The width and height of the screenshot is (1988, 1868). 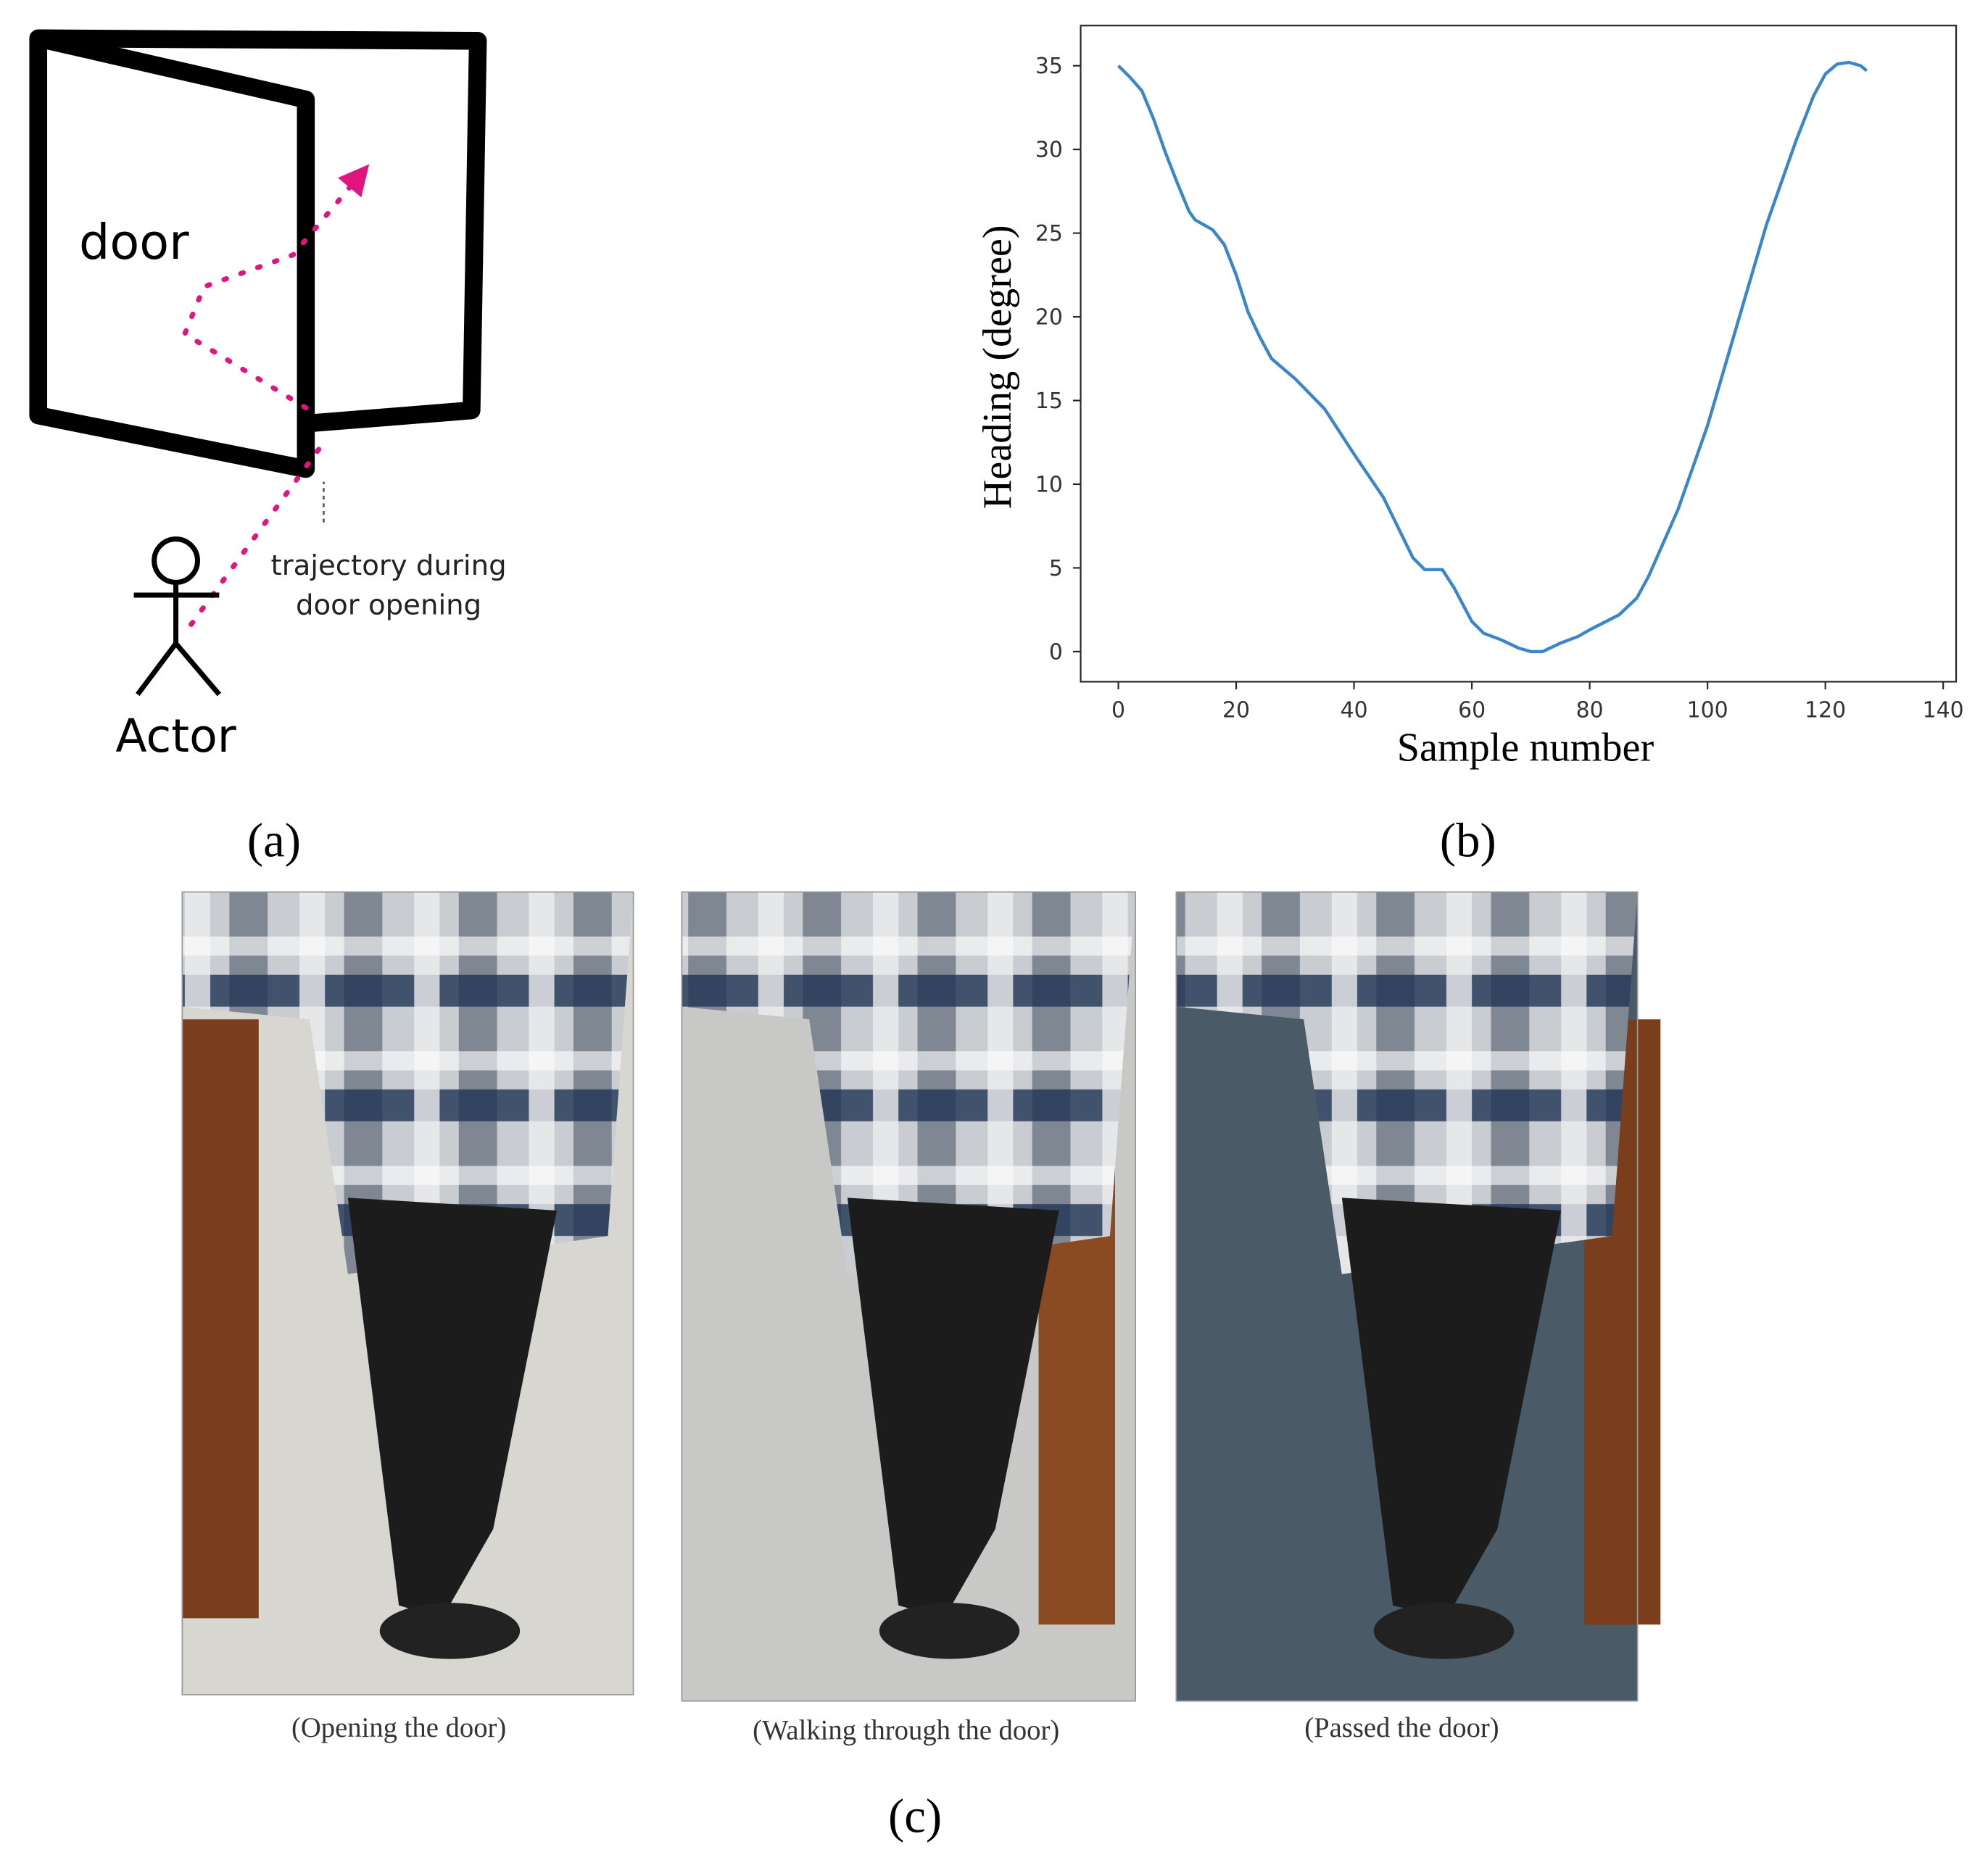 What do you see at coordinates (221, 1319) in the screenshot?
I see `photo-door` at bounding box center [221, 1319].